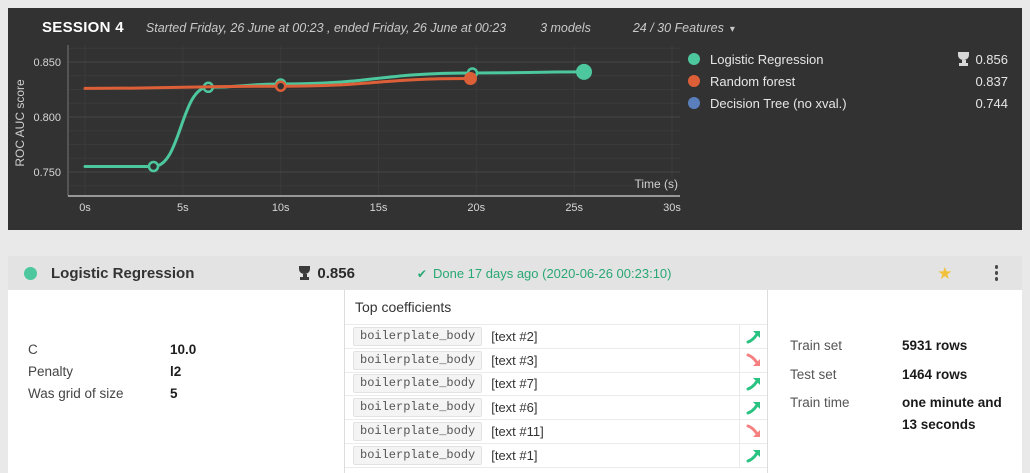 The width and height of the screenshot is (1030, 473). I want to click on legend-item-logistic-regression: Logistic Regression 0.856, so click(848, 59).